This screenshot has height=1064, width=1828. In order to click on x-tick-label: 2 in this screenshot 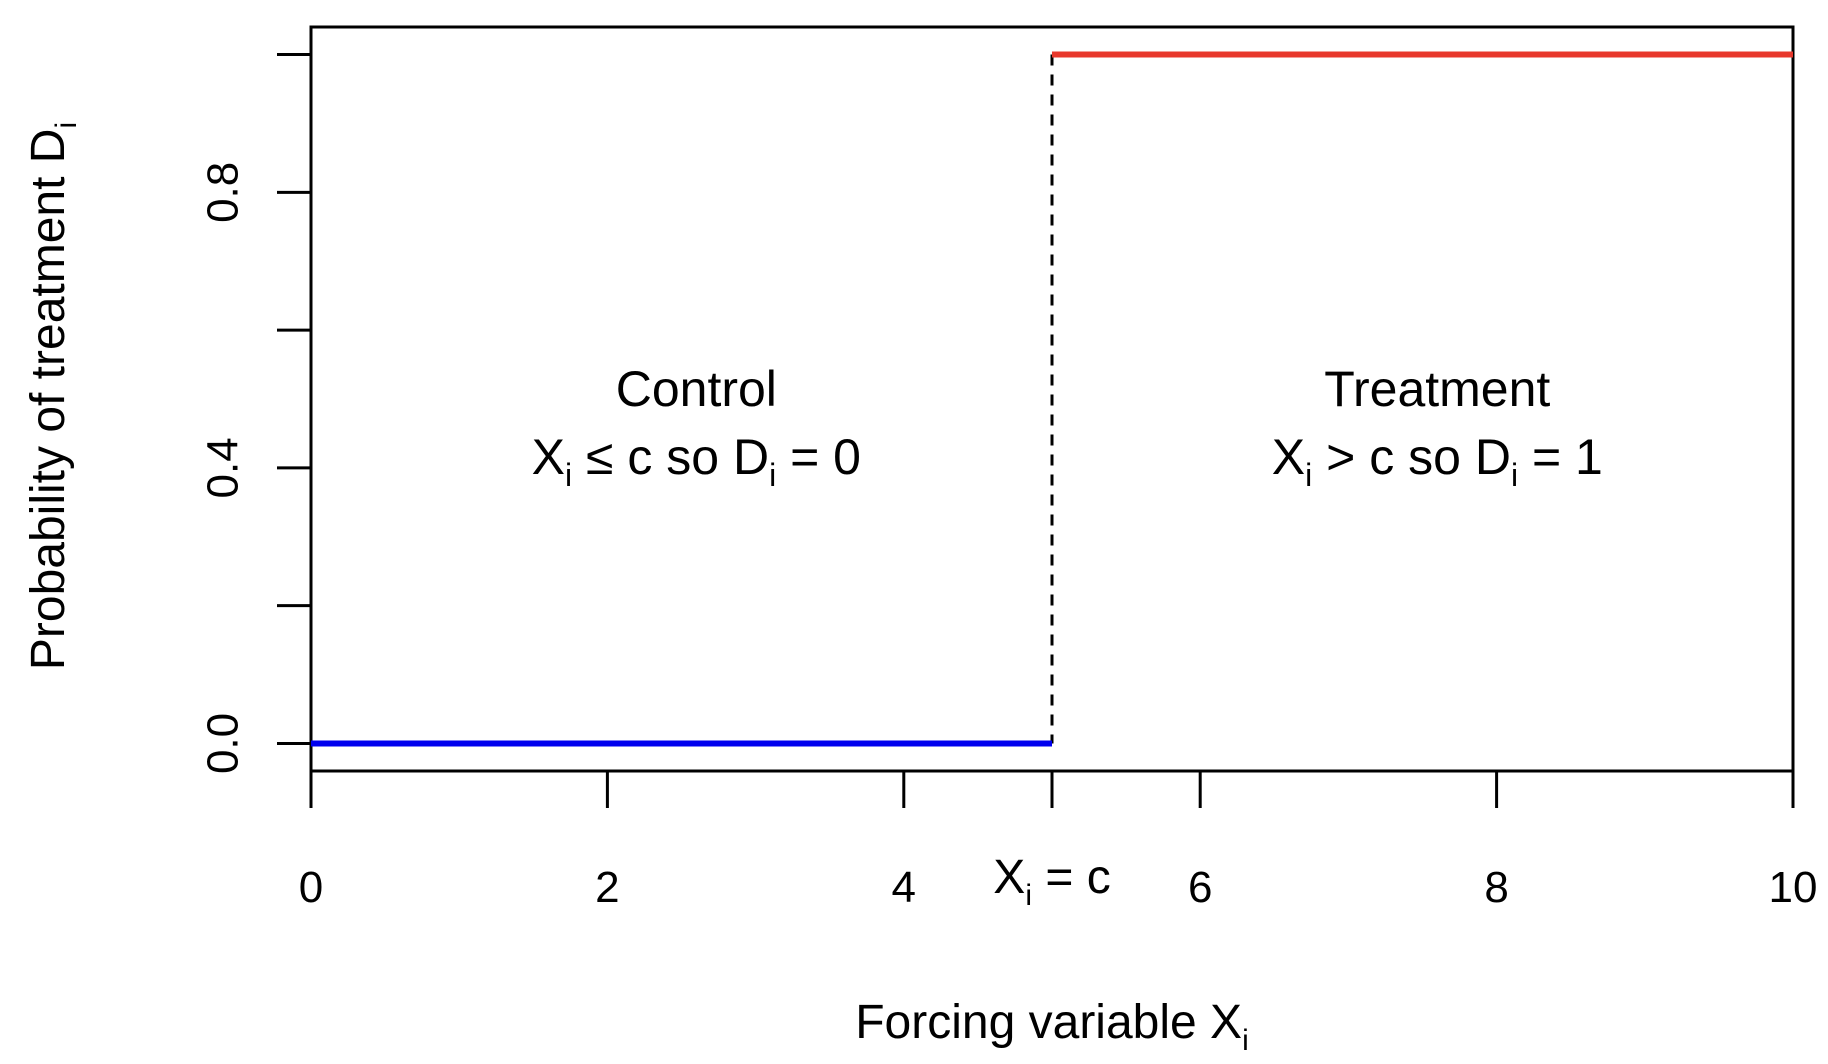, I will do `click(607, 887)`.